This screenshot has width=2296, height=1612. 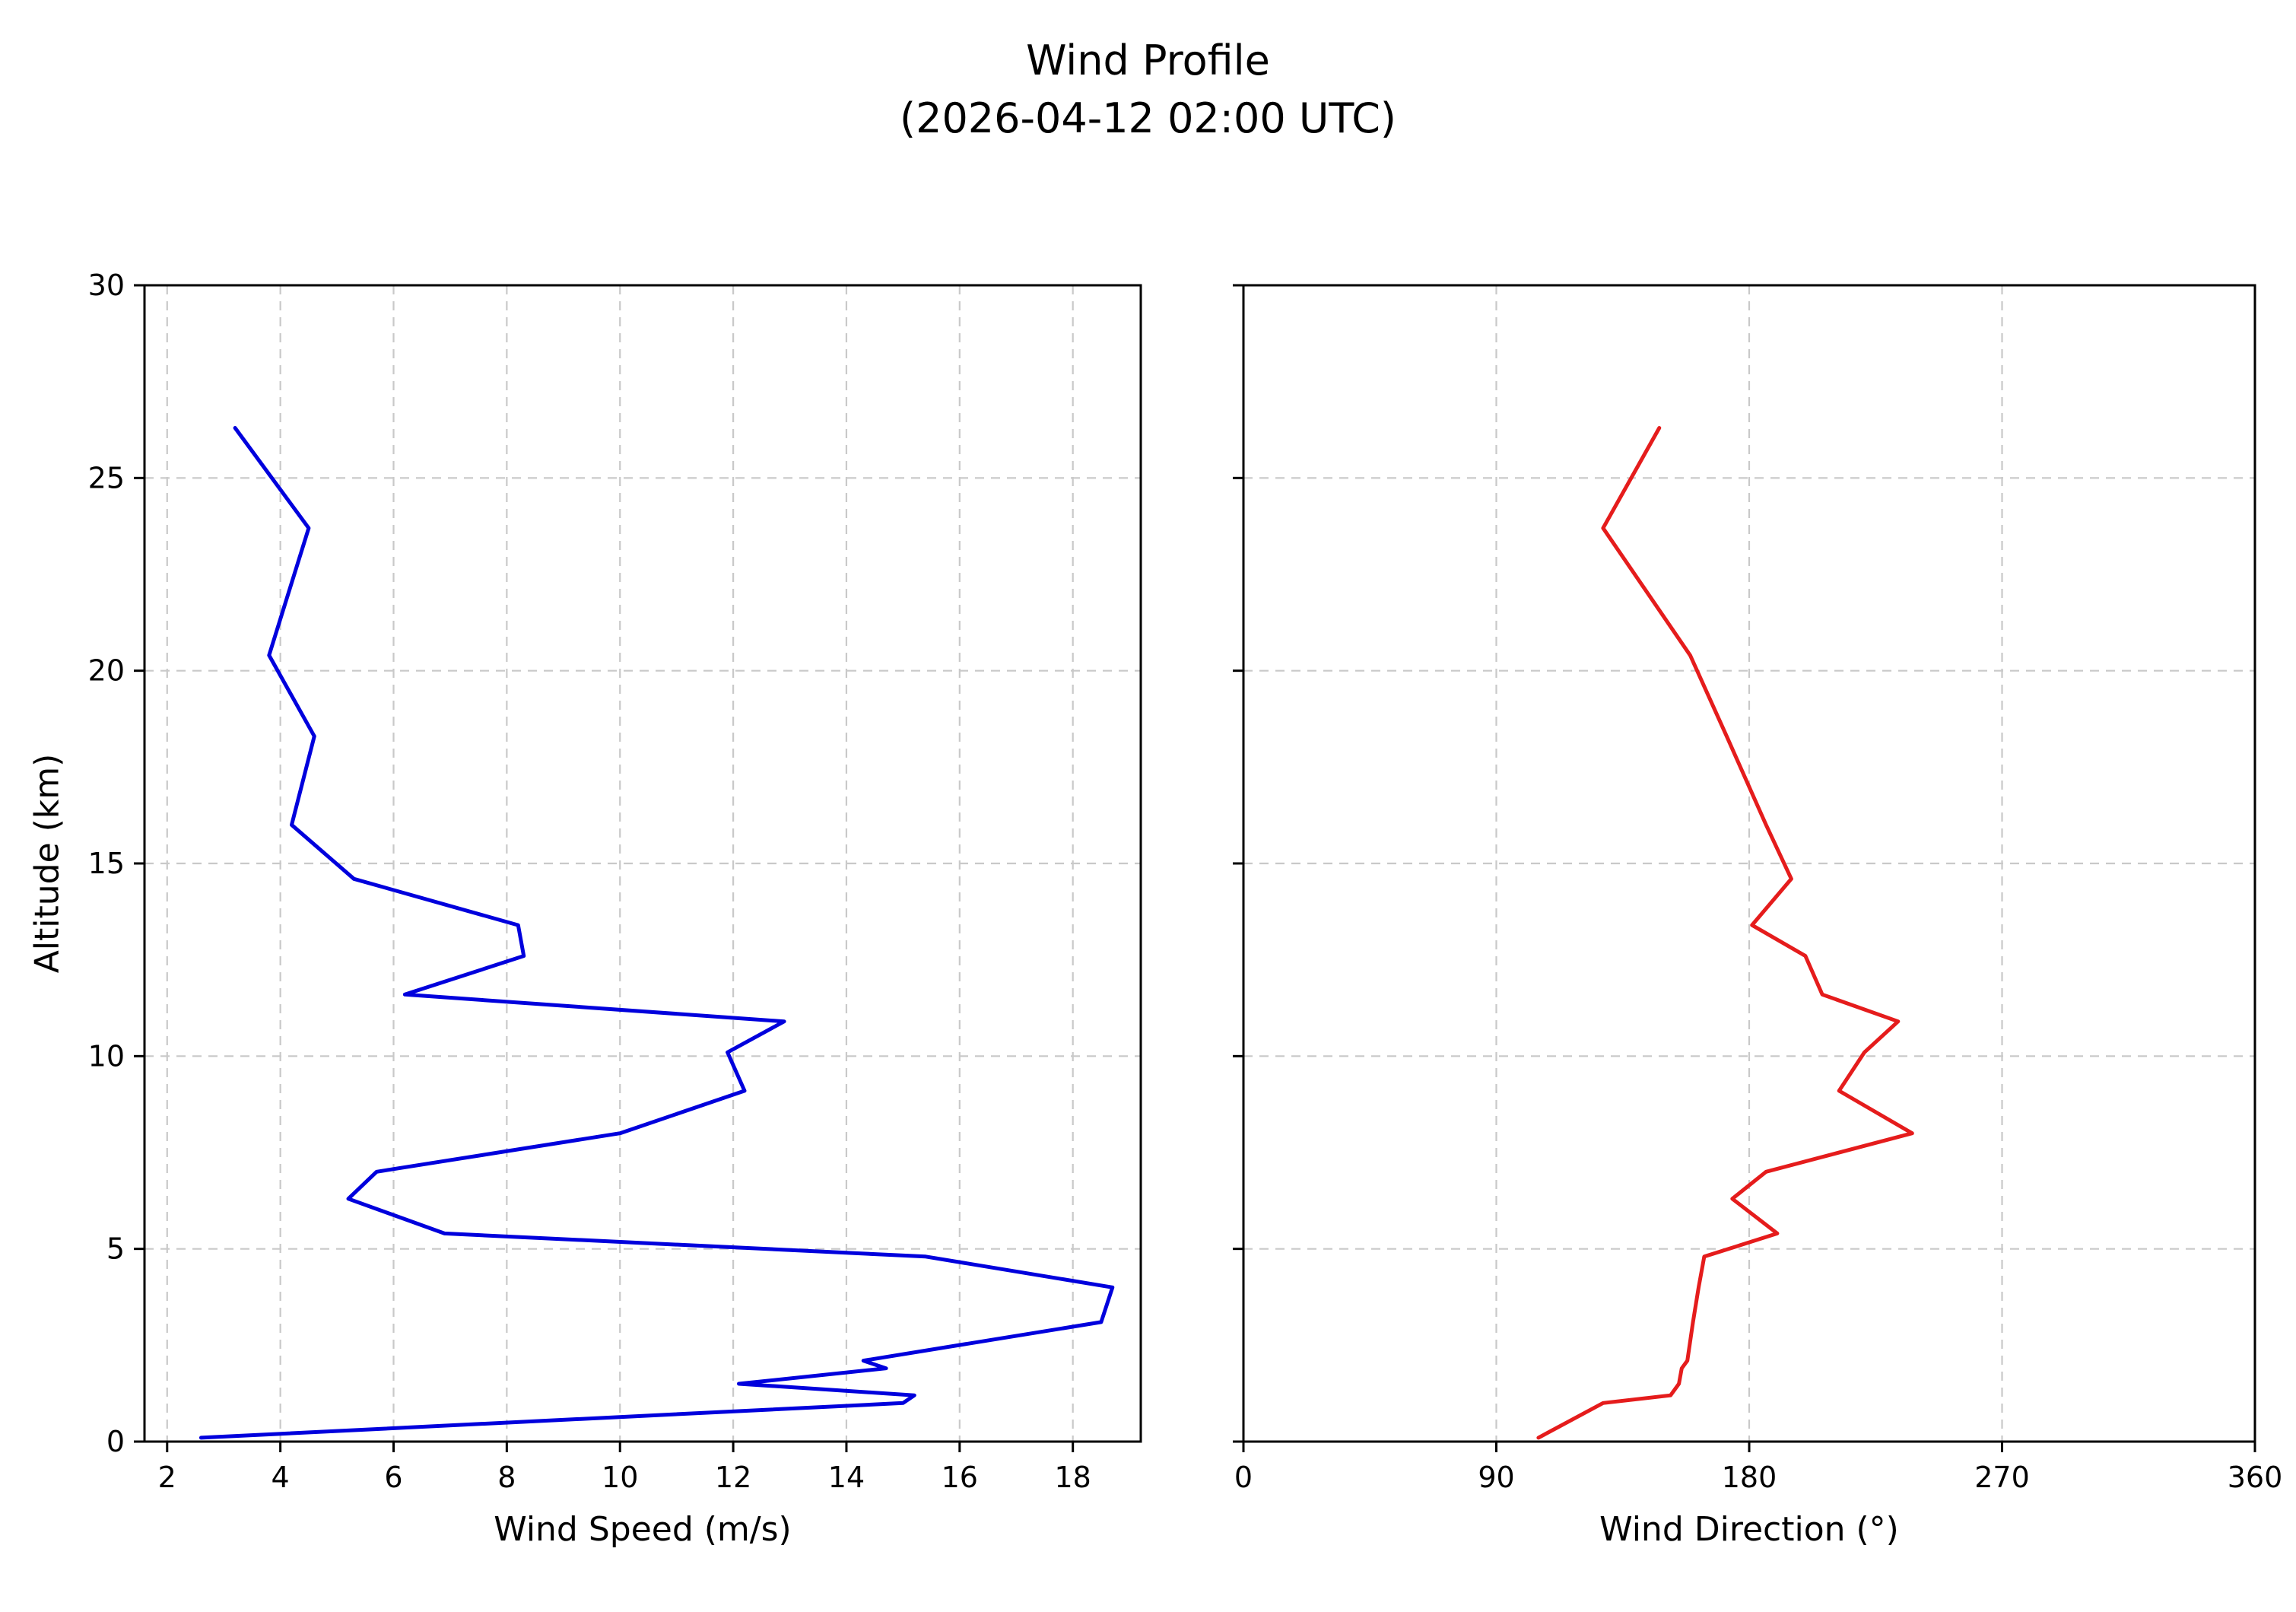 What do you see at coordinates (107, 477) in the screenshot?
I see `y-tick-label: 25` at bounding box center [107, 477].